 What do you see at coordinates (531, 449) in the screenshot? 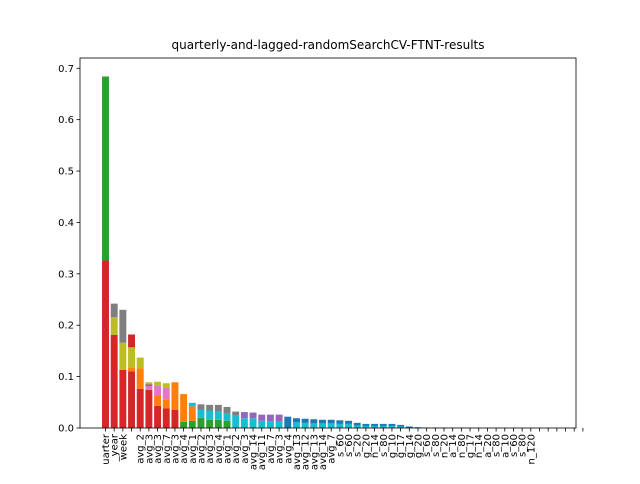
I see `x-tick-label: n_120` at bounding box center [531, 449].